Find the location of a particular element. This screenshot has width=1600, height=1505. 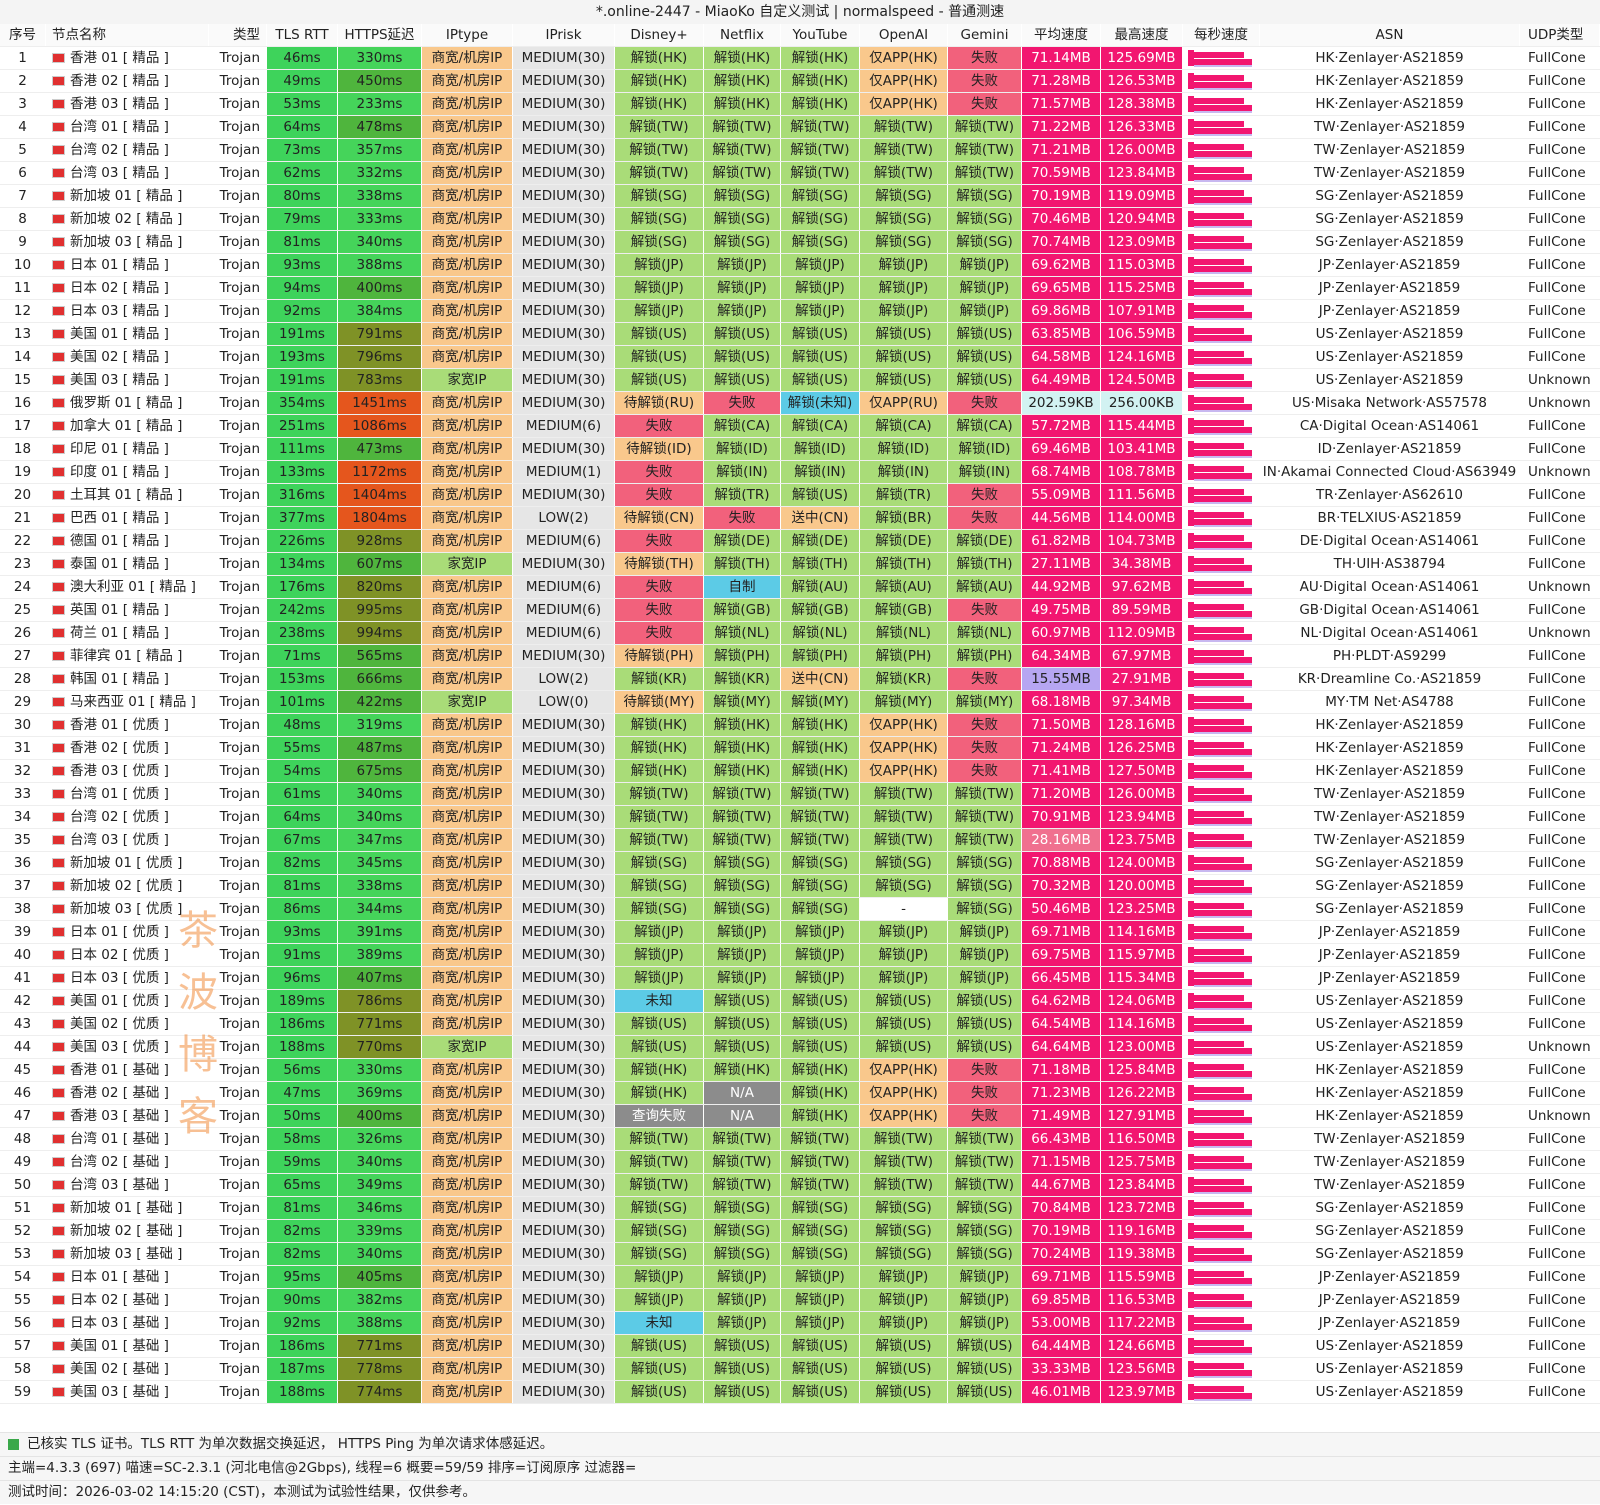

cell-text: 117.22MB is located at coordinates (1141, 1323).